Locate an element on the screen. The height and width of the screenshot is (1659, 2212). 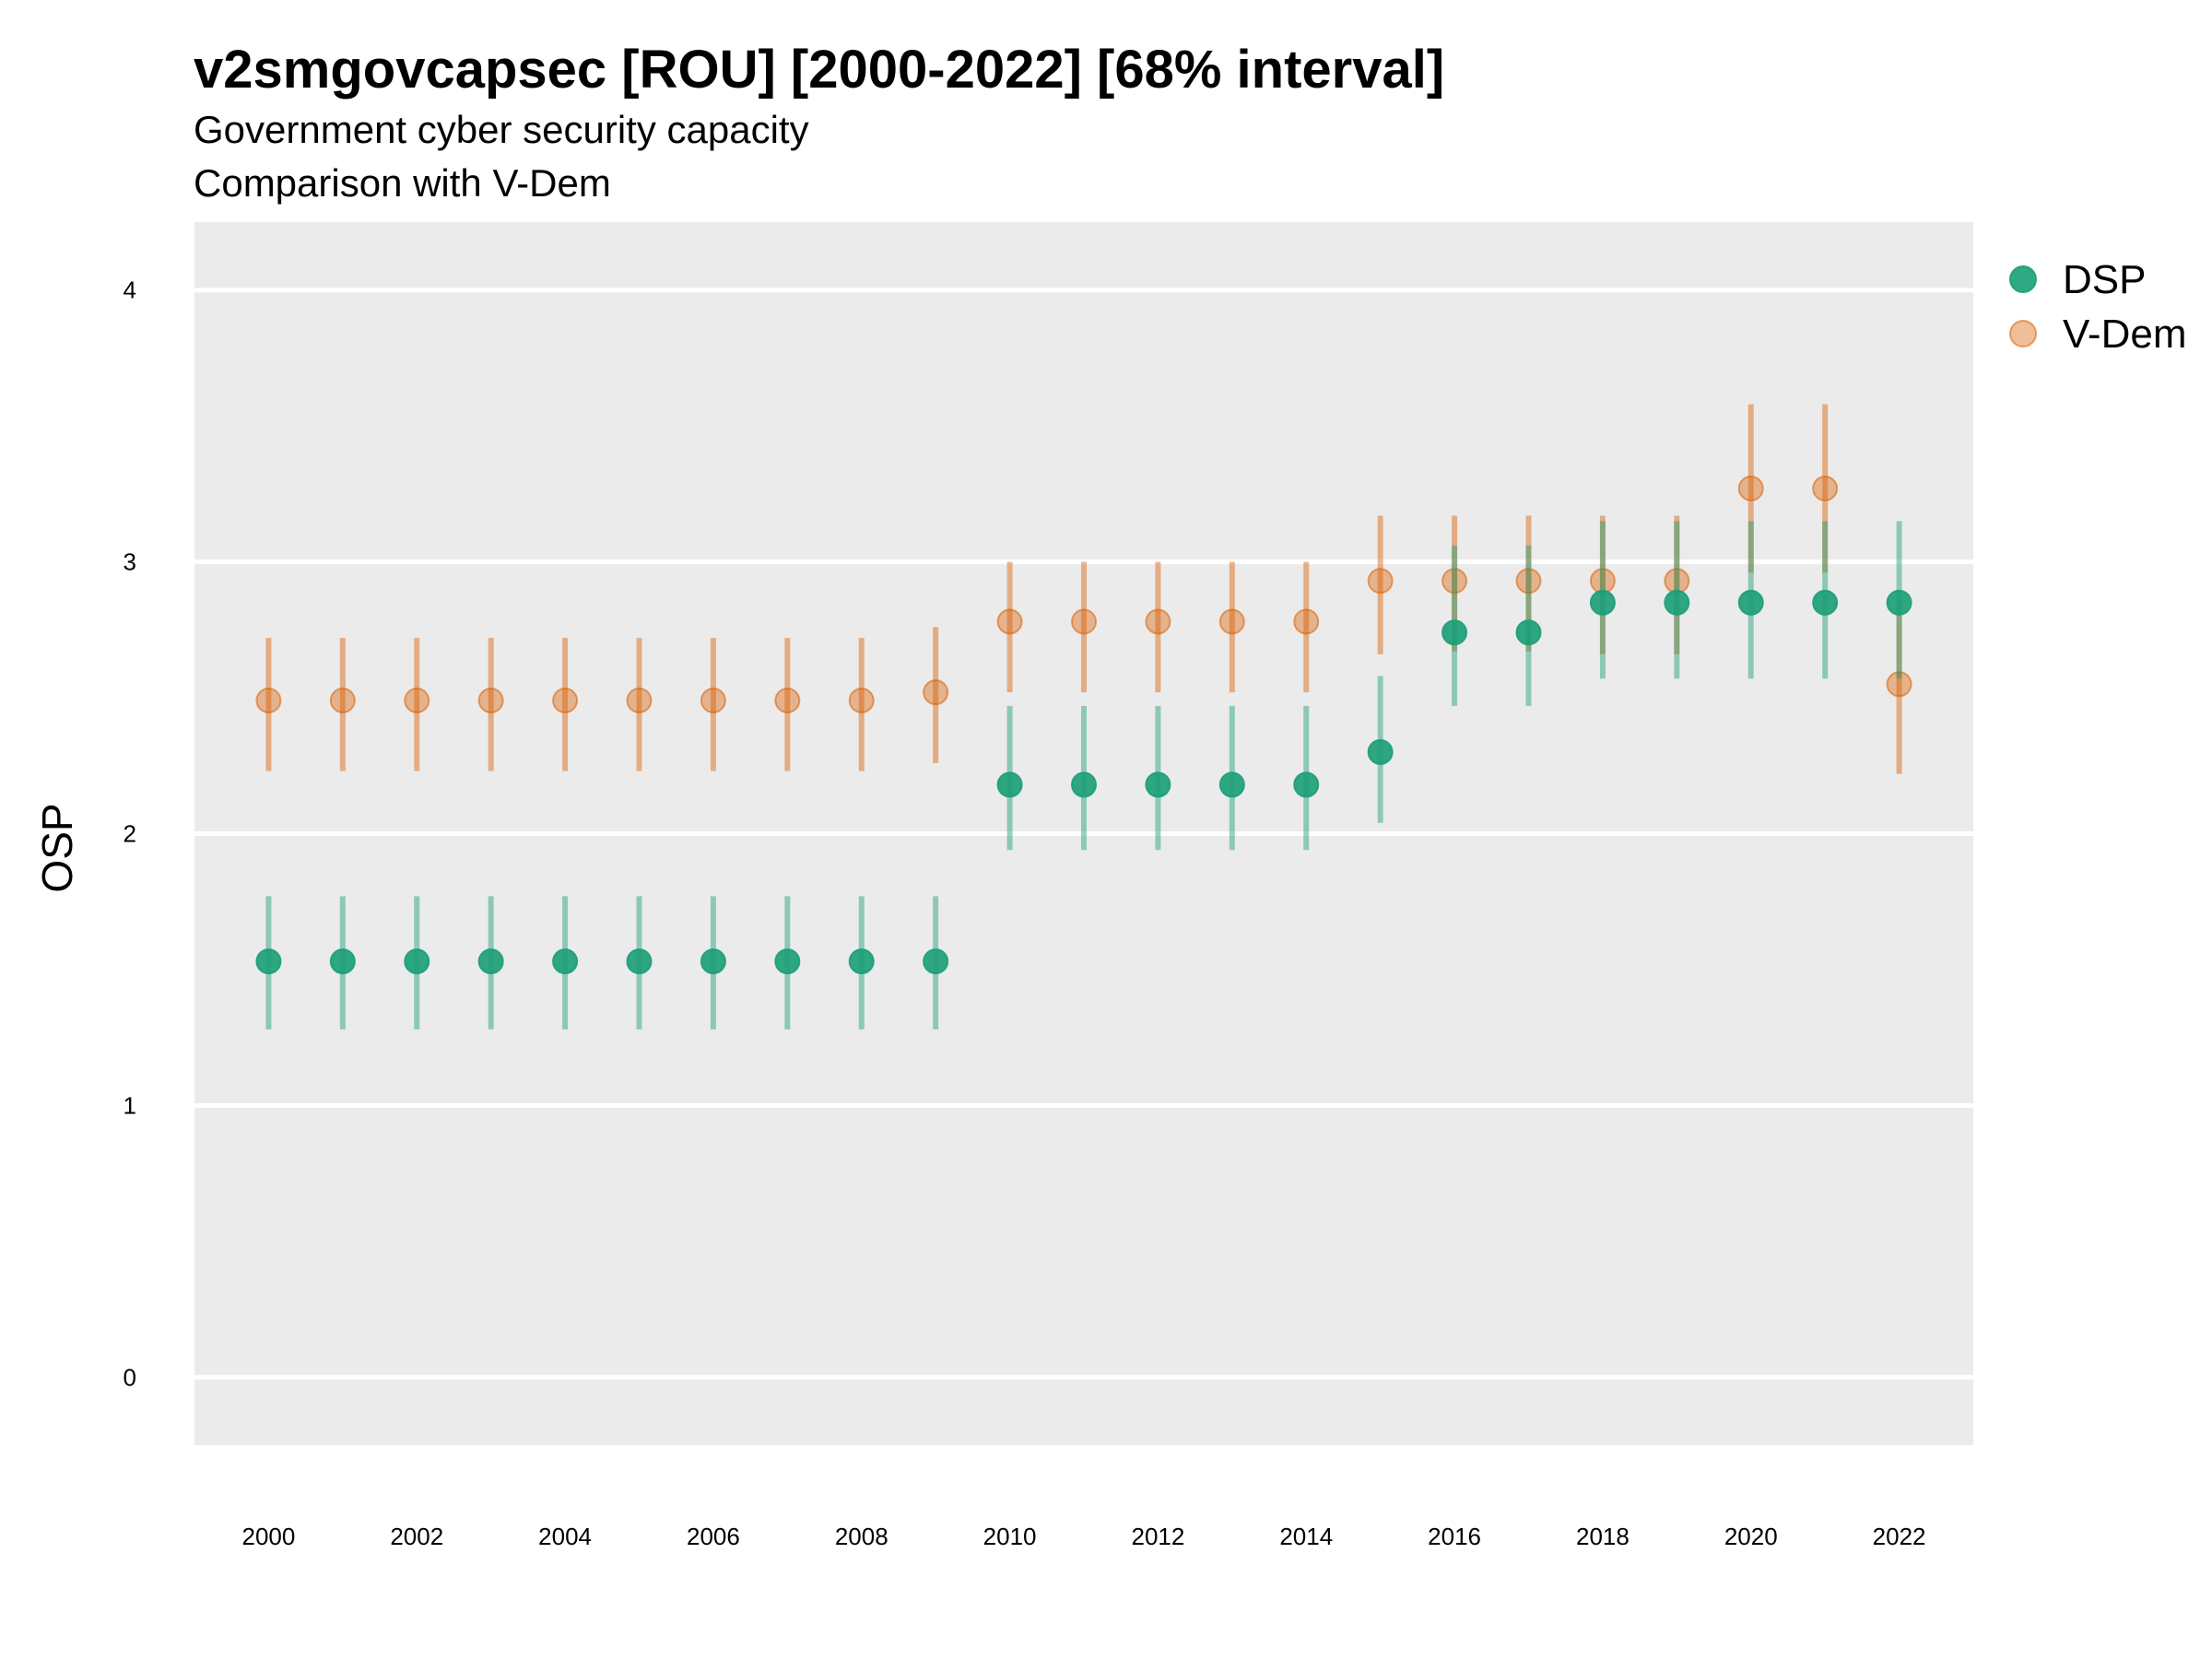
chart-subtitle-comparison: Comparison with V-Dem is located at coordinates (402, 183).